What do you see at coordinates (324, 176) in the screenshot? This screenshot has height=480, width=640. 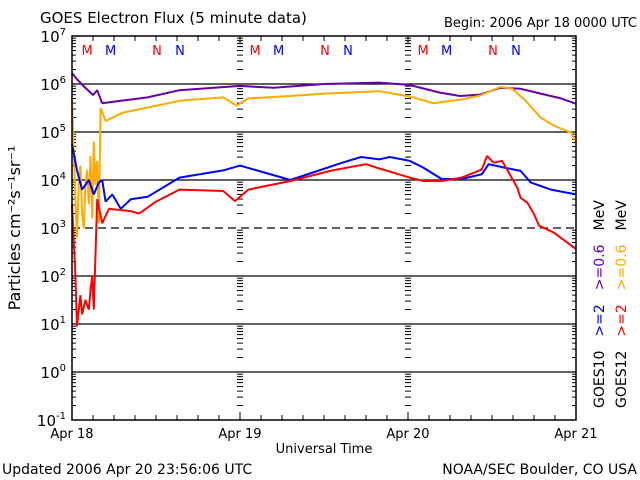 I see `series-line-goes10-2-mev` at bounding box center [324, 176].